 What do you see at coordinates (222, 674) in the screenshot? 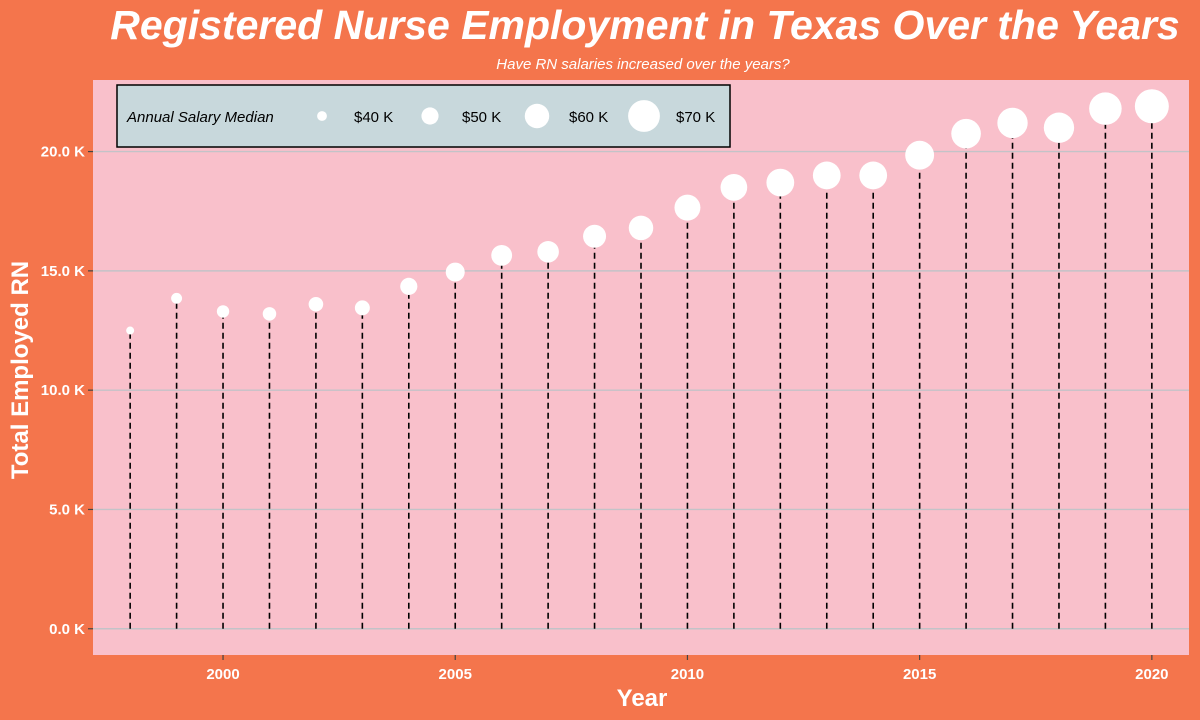
I see `x-tick-label: 2000` at bounding box center [222, 674].